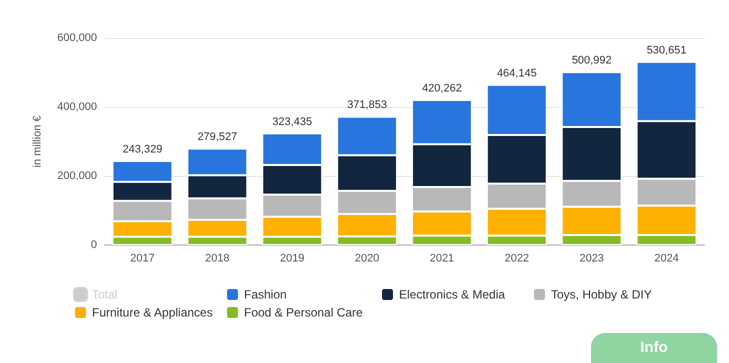  I want to click on y-tick-label: 0, so click(93, 245).